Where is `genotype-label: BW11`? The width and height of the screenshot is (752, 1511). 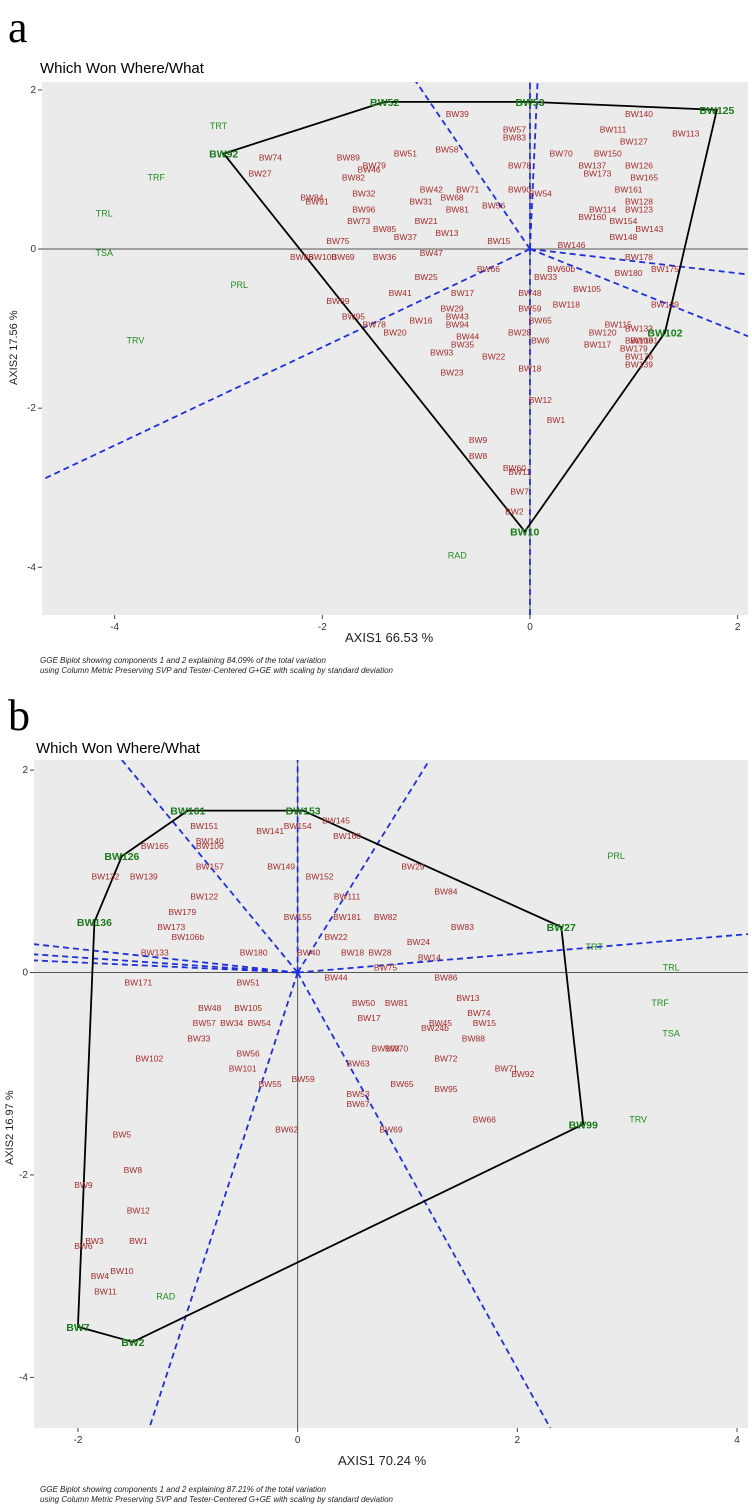 genotype-label: BW11 is located at coordinates (105, 1291).